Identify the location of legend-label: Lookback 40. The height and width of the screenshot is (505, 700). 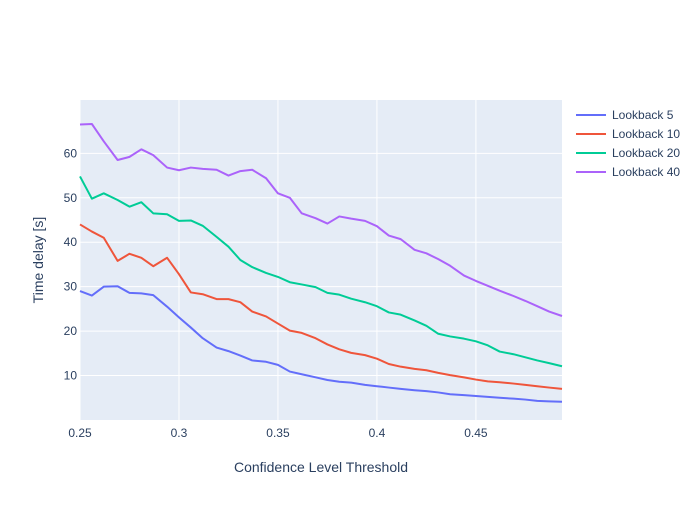
(646, 172).